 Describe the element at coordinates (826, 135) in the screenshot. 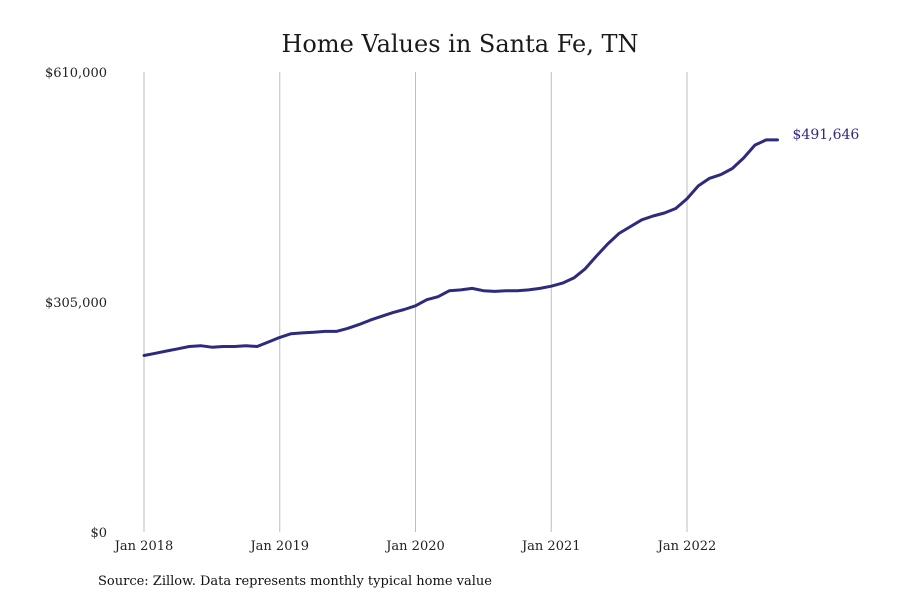

I see `end-value-label: $491,646` at that location.